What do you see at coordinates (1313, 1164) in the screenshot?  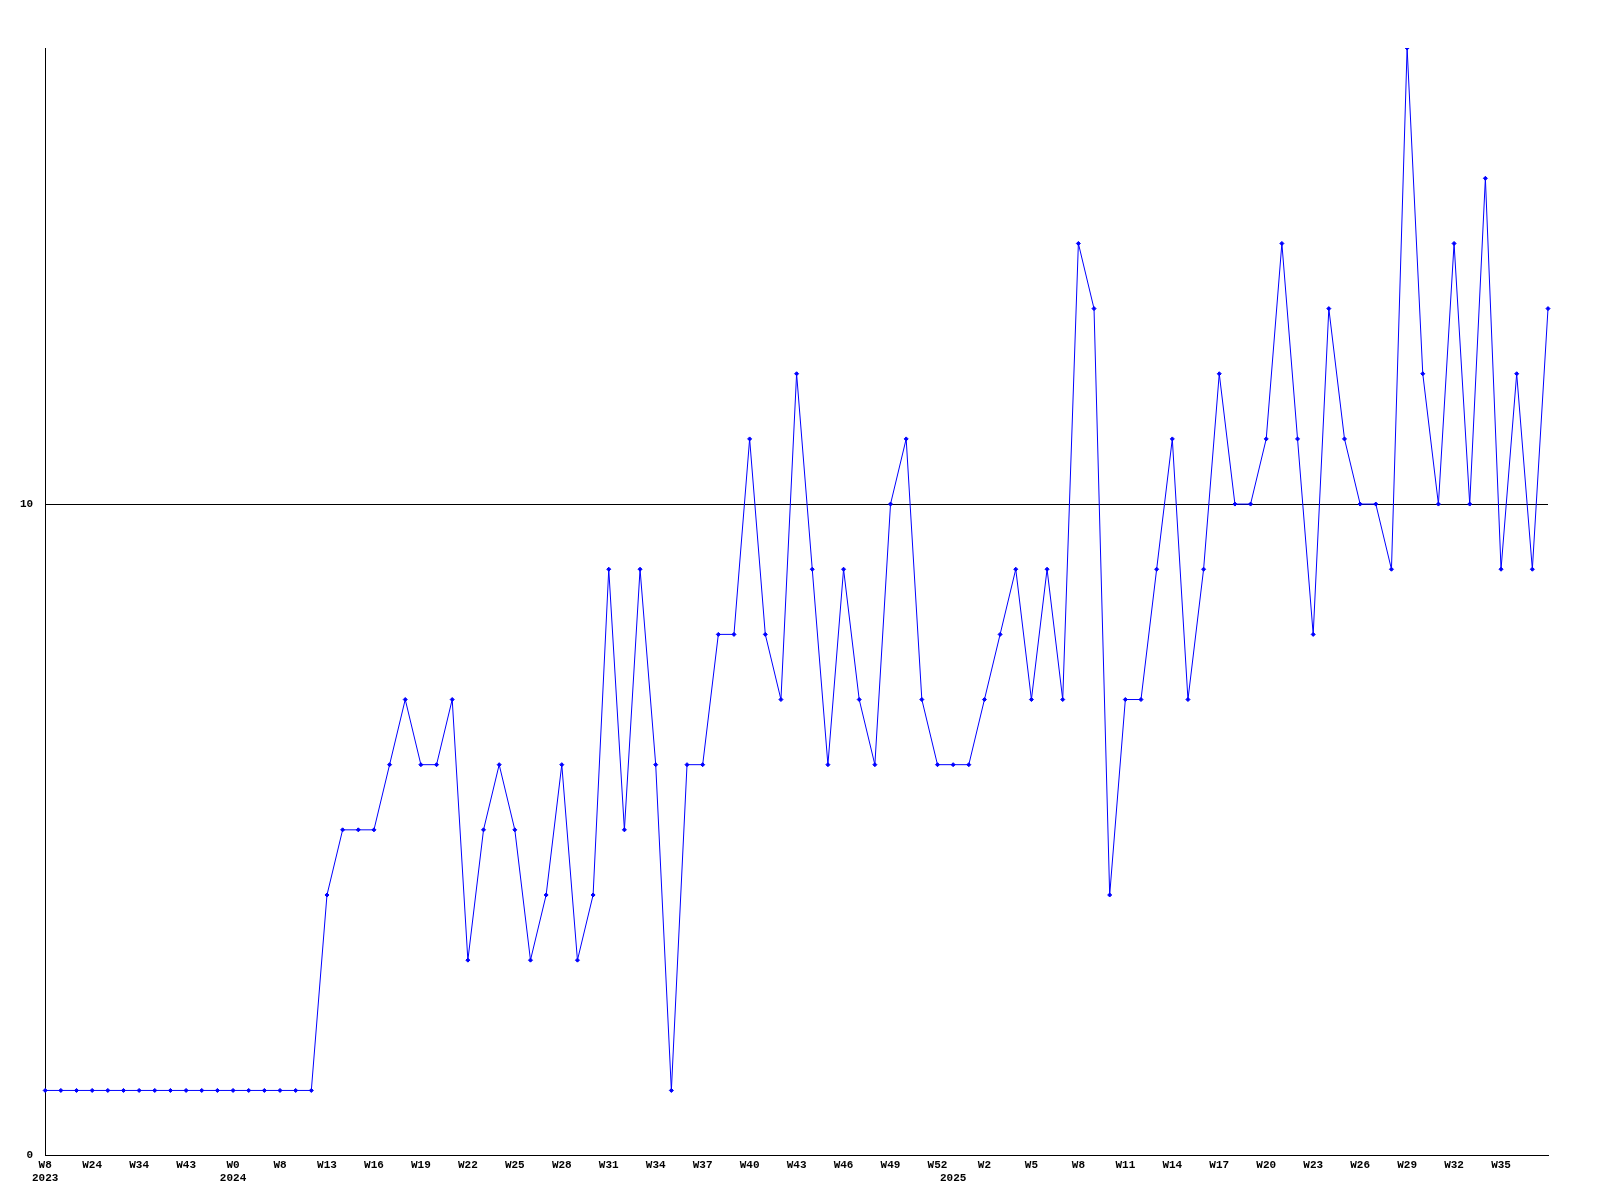 I see `x-tick-label: W23` at bounding box center [1313, 1164].